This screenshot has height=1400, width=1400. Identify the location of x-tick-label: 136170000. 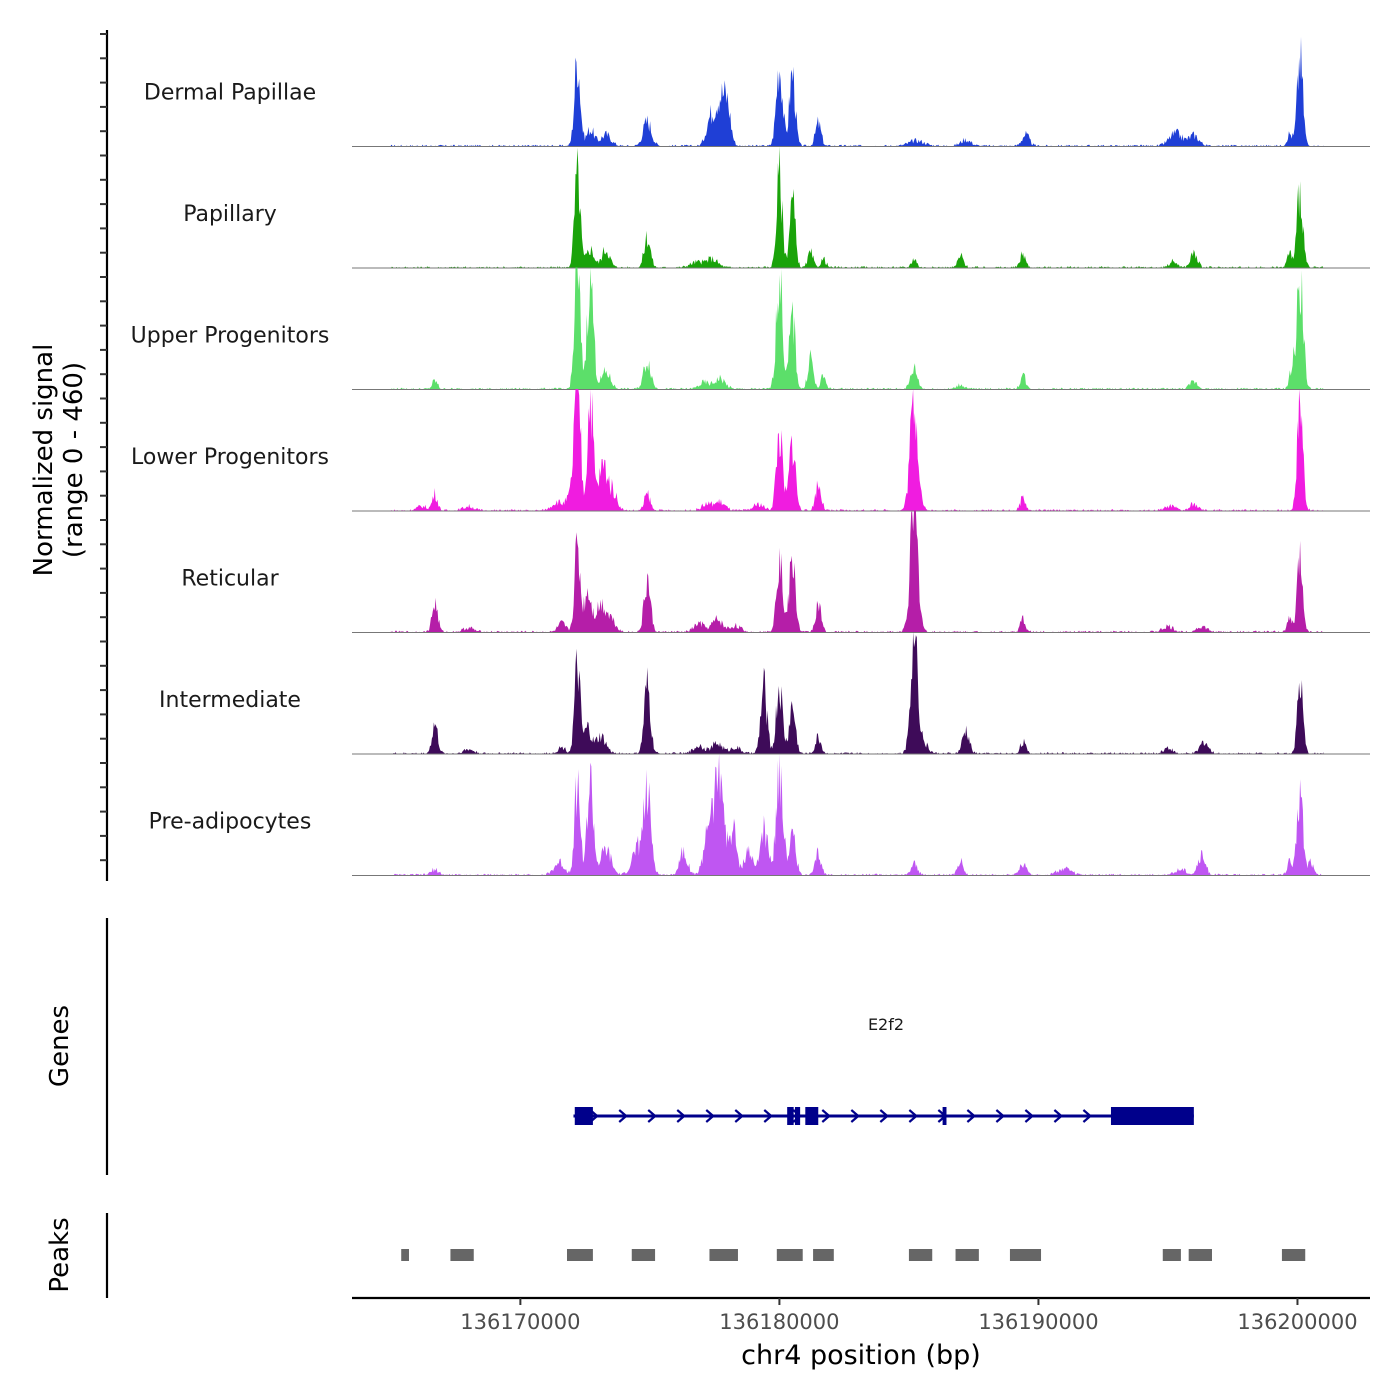
(520, 1322).